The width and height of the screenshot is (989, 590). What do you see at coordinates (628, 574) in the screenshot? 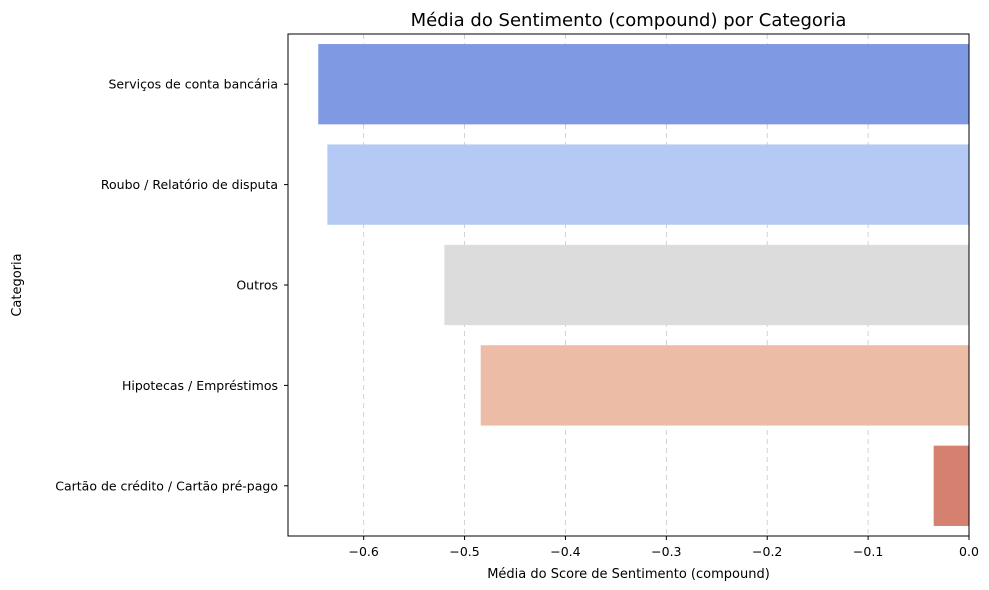
I see `x-axis-label: Média do Score de Sentimento (compound)` at bounding box center [628, 574].